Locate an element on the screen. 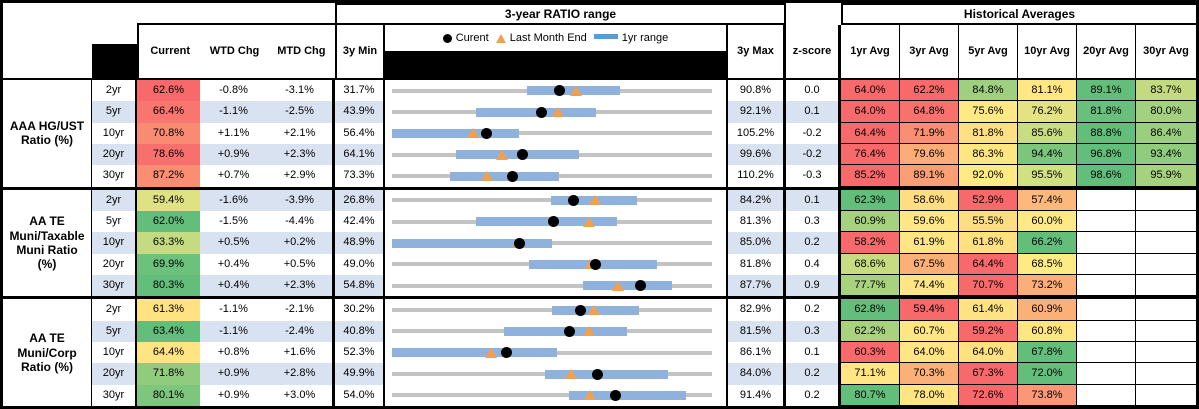 The width and height of the screenshot is (1199, 409). avg-cell: 60.8% is located at coordinates (1047, 331).